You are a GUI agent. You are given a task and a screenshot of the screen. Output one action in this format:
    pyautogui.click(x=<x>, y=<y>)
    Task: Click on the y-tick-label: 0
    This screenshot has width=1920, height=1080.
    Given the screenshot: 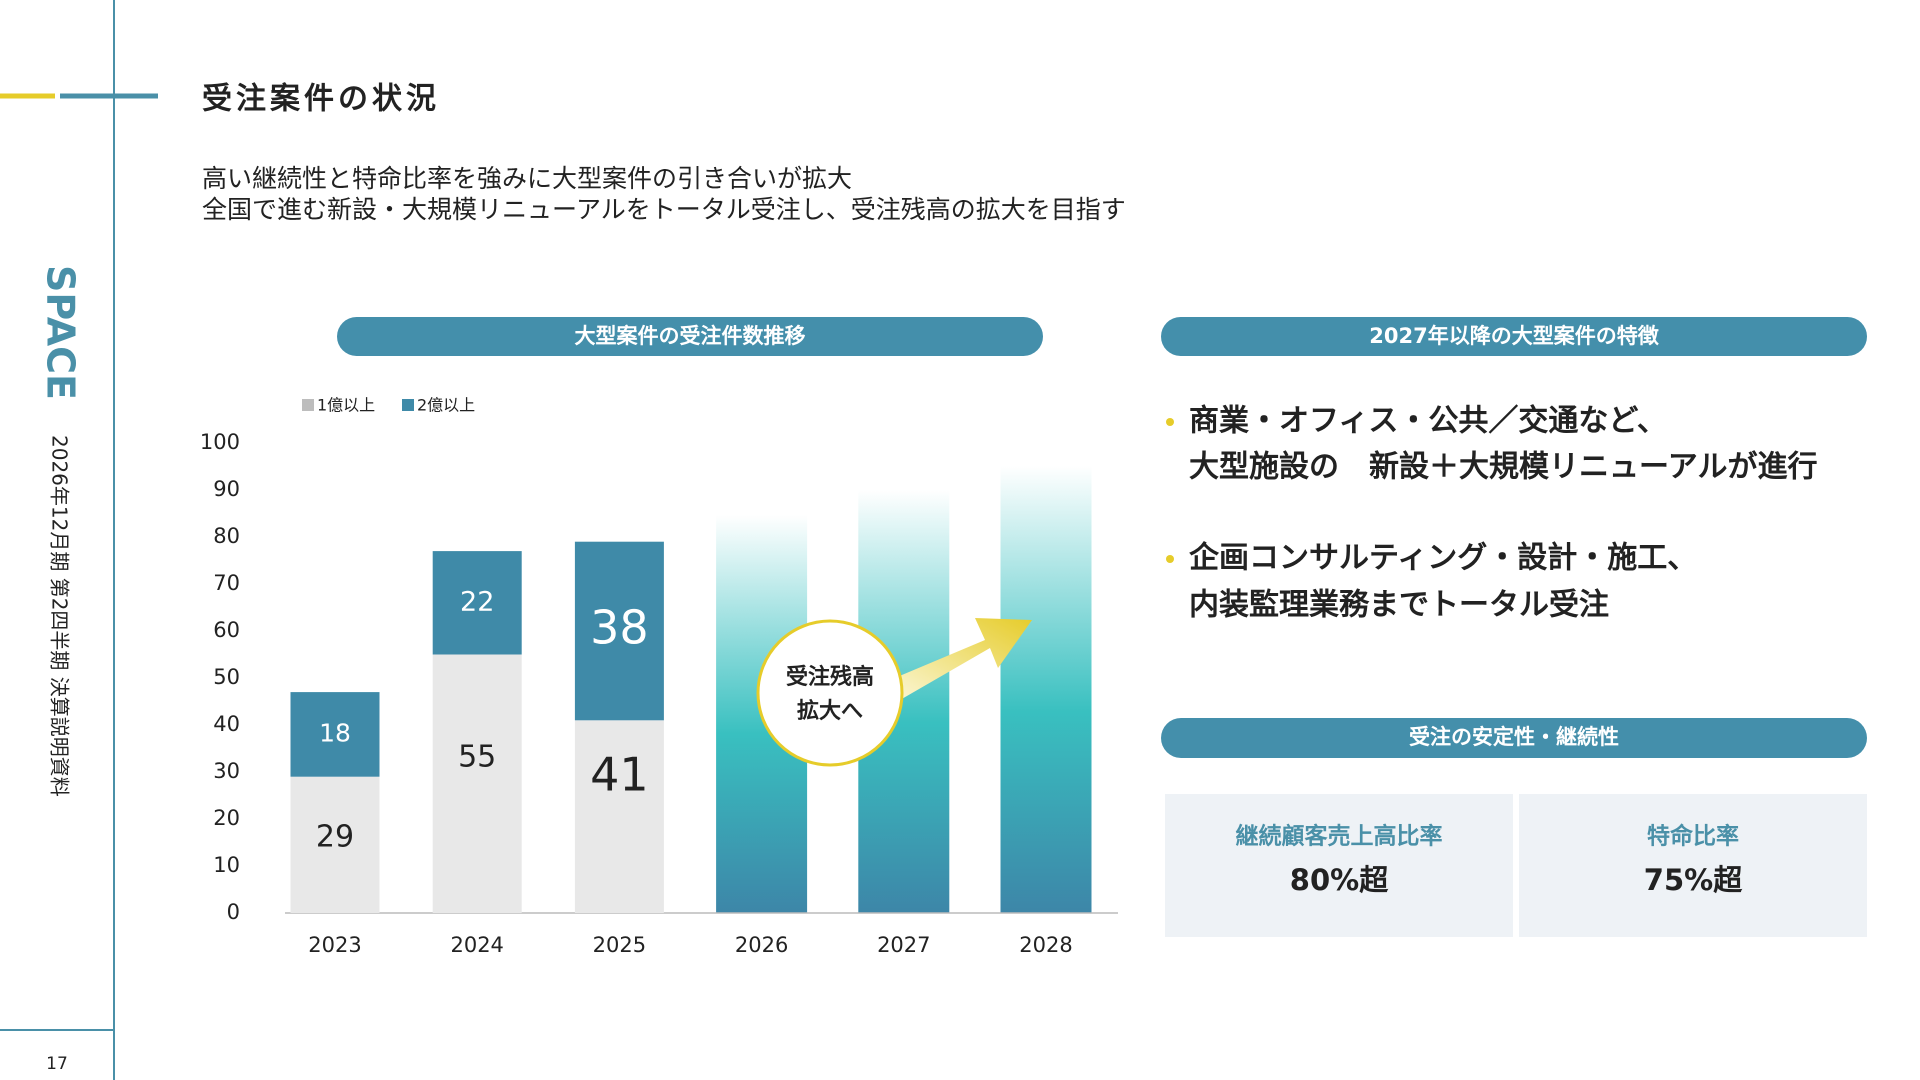 What is the action you would take?
    pyautogui.click(x=233, y=912)
    